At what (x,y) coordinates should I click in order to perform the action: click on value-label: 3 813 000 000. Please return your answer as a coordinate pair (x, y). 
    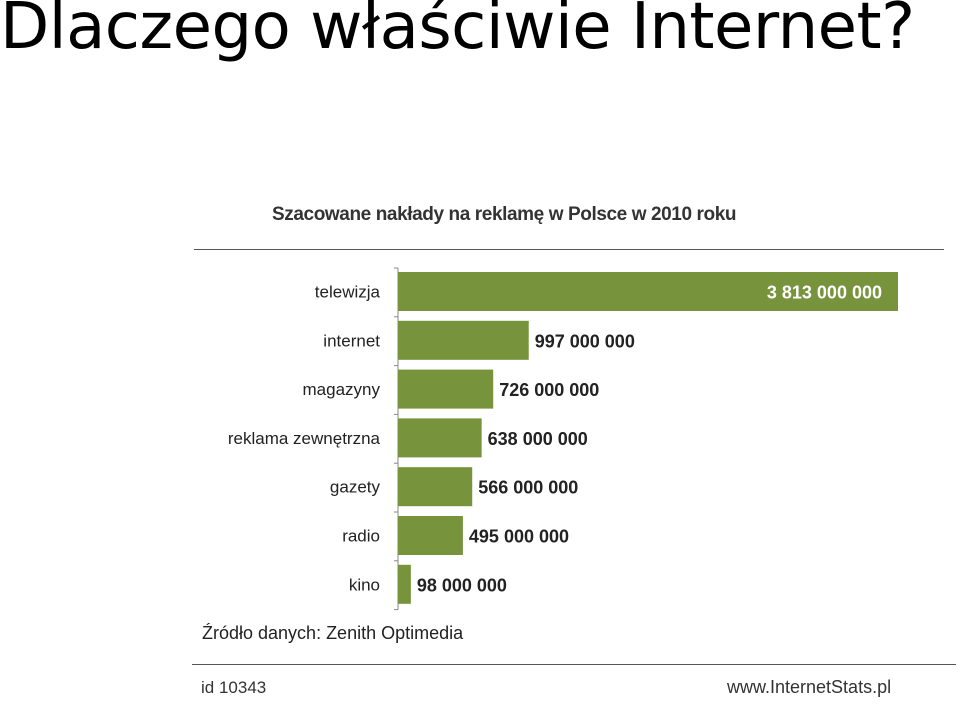
    Looking at the image, I should click on (824, 293).